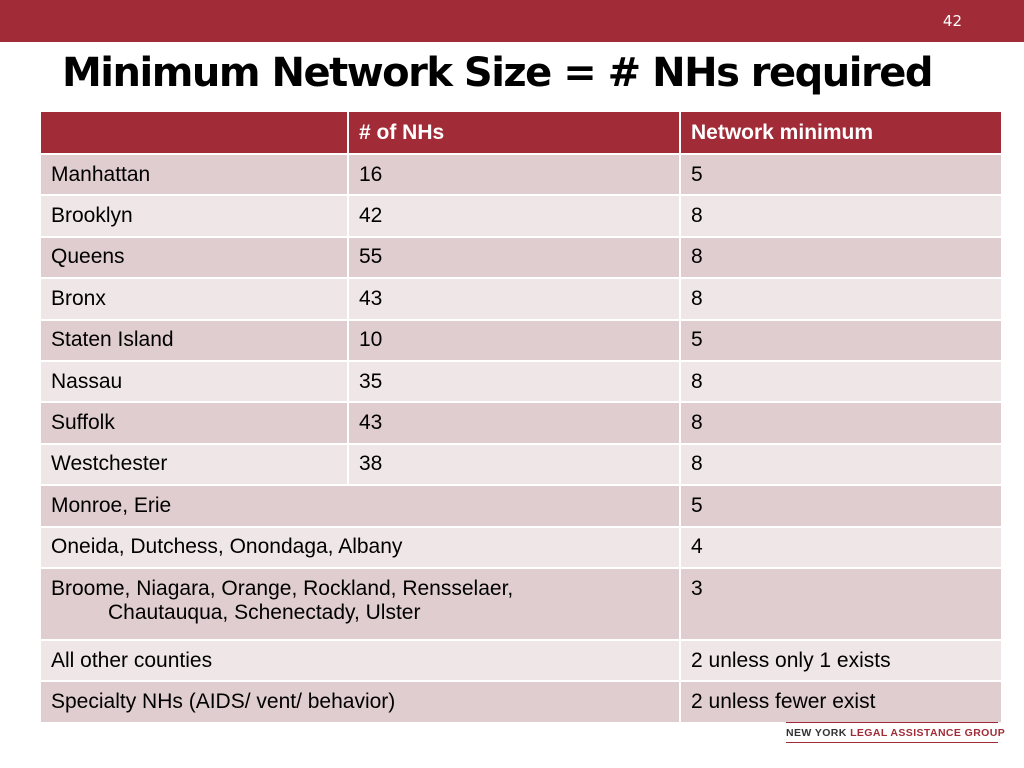  I want to click on nhs-cell: 10, so click(514, 340).